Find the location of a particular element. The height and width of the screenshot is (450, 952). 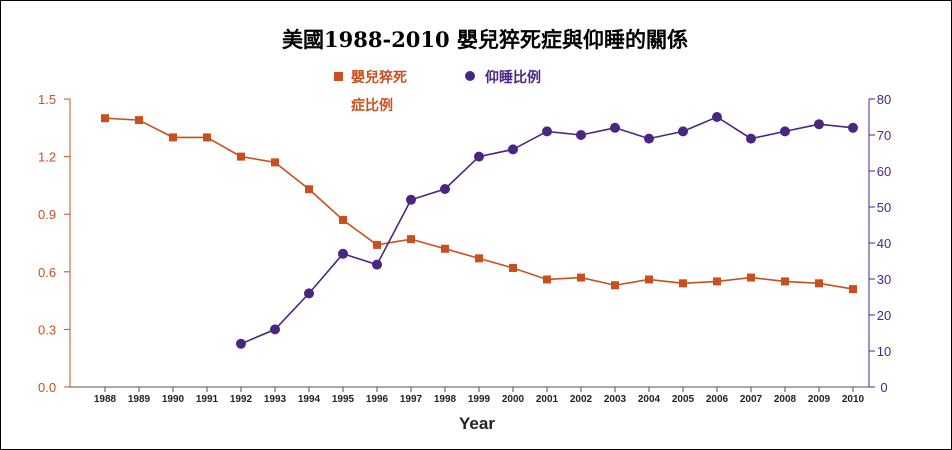

x-tick-label: 1999 is located at coordinates (479, 399).